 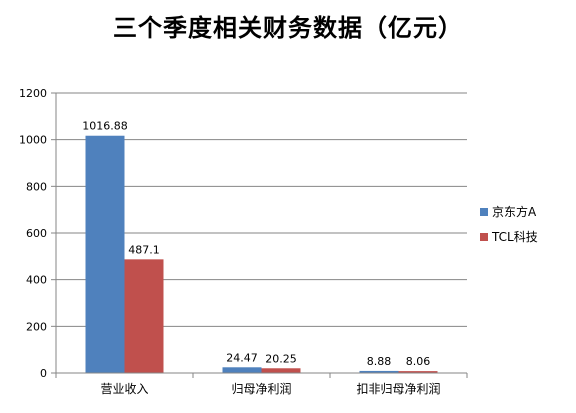 What do you see at coordinates (36, 233) in the screenshot?
I see `y-tick-label: 600` at bounding box center [36, 233].